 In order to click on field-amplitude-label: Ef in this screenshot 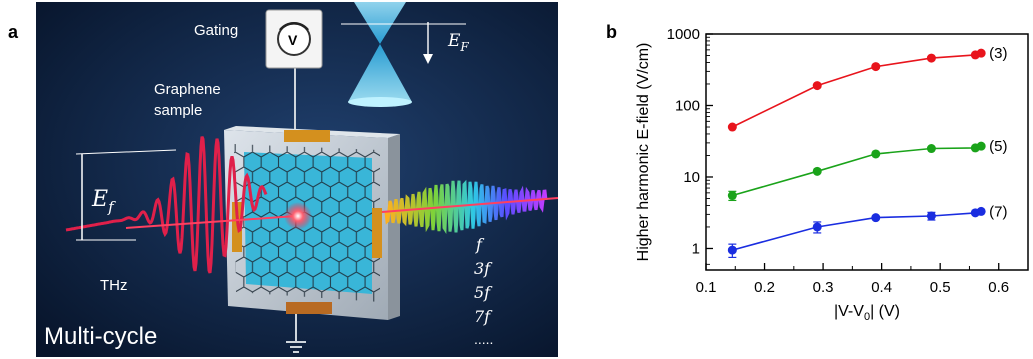, I will do `click(103, 201)`.